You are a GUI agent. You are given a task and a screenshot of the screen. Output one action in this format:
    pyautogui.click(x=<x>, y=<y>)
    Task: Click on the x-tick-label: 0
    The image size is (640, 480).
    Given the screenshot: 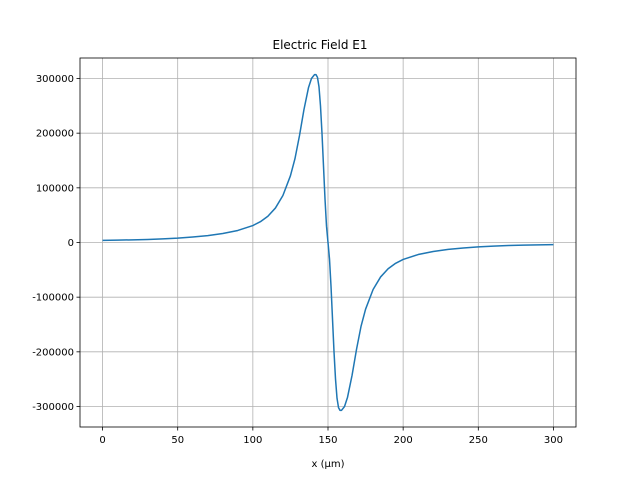 What is the action you would take?
    pyautogui.click(x=102, y=440)
    